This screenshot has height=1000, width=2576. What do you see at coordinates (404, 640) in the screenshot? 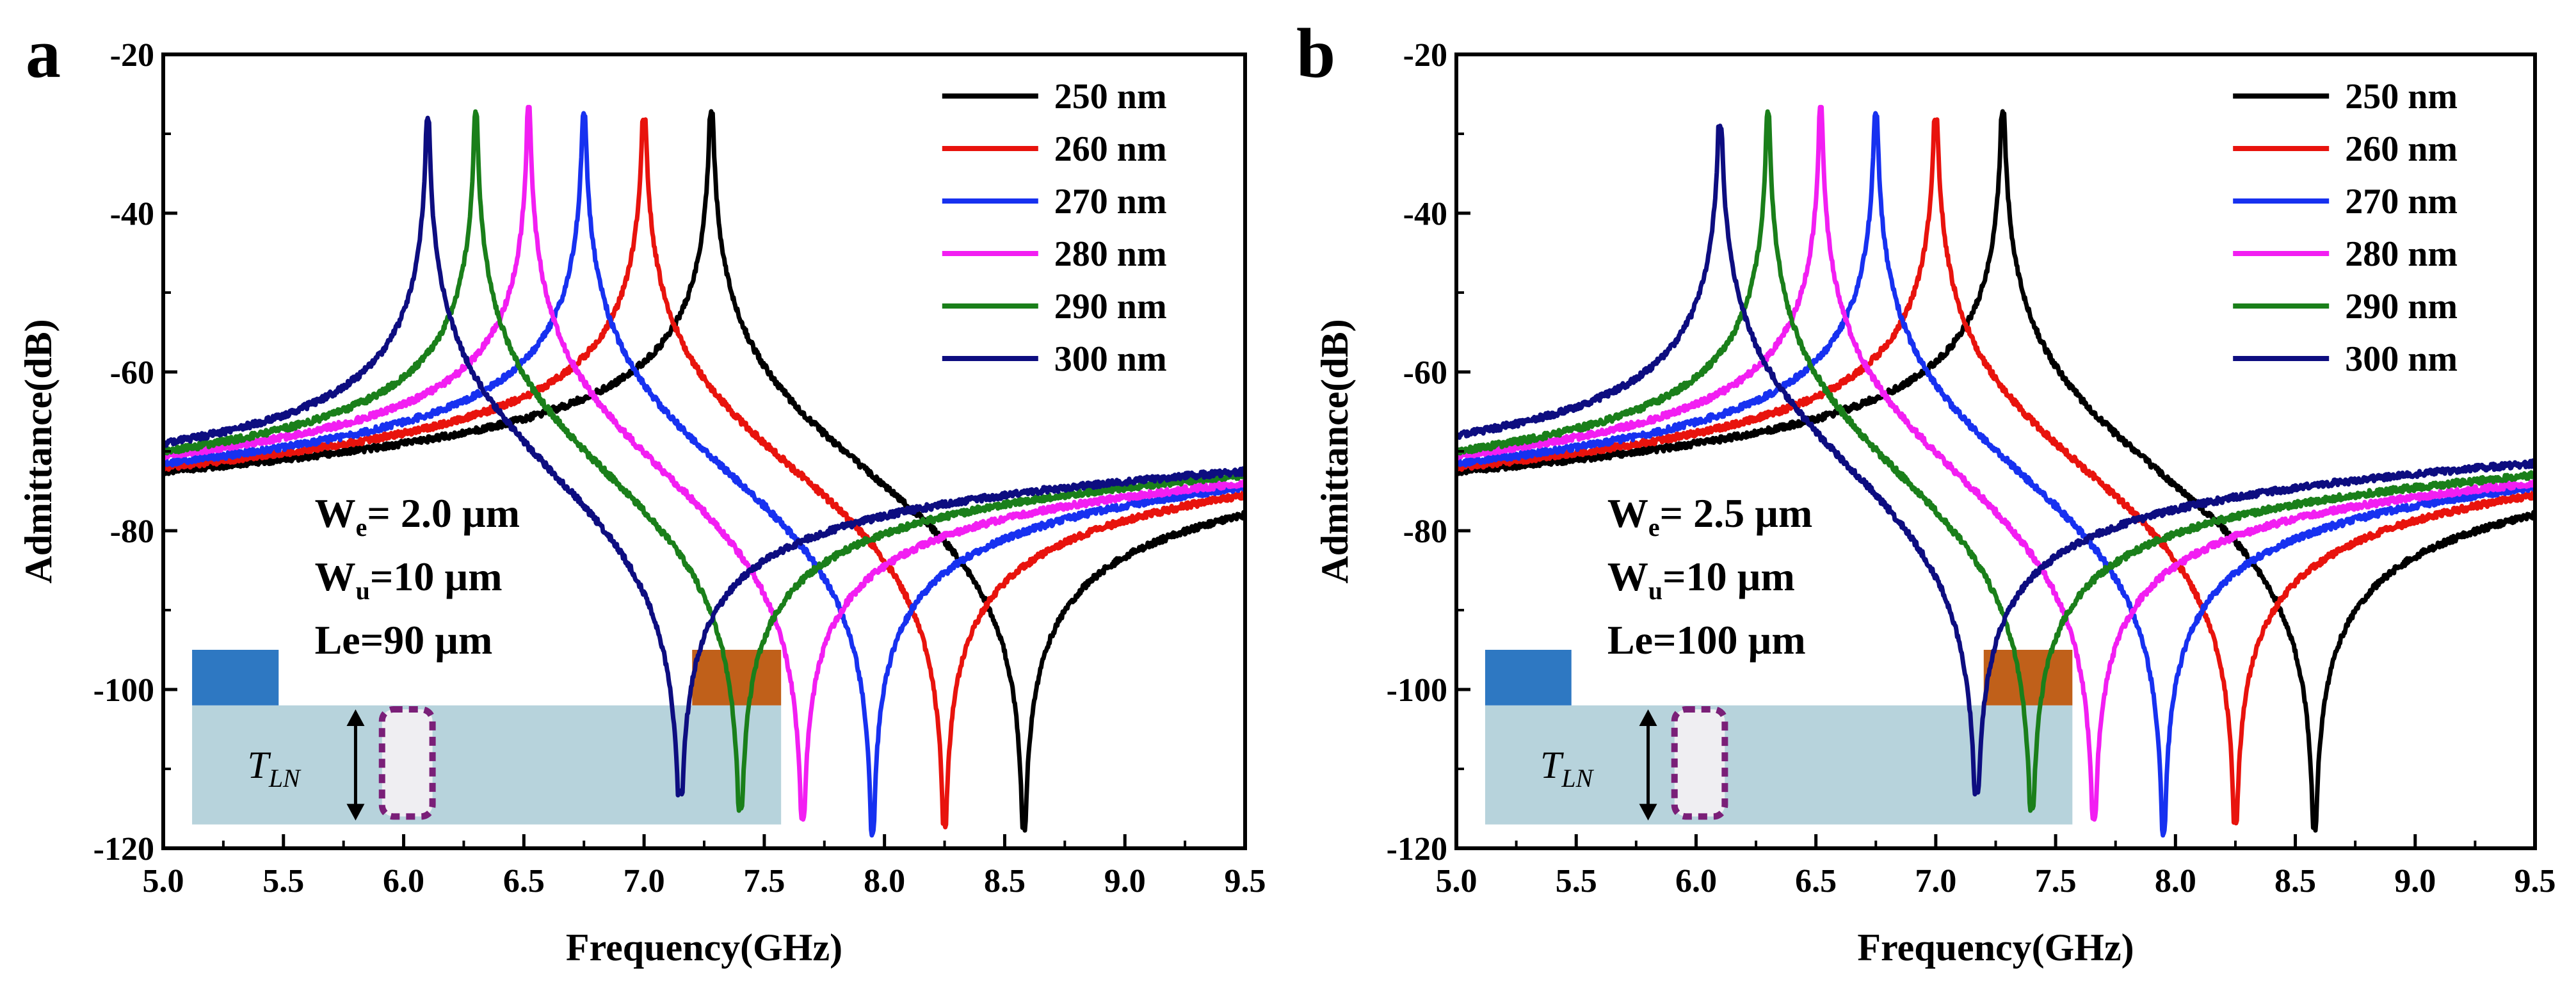
I see `electrode-length-label: Le=90 µm` at bounding box center [404, 640].